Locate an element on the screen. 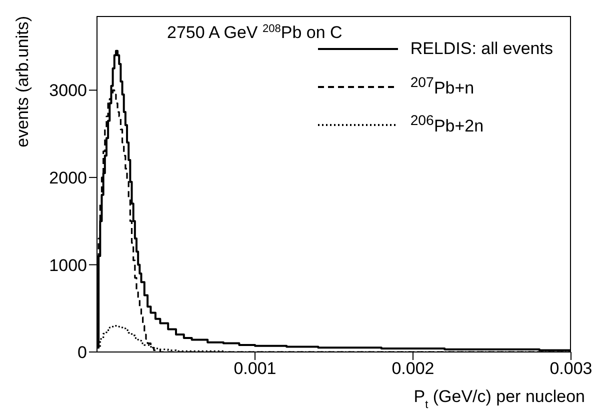 This screenshot has width=593, height=420. y-axis-title: events (arb.units) is located at coordinates (22, 82).